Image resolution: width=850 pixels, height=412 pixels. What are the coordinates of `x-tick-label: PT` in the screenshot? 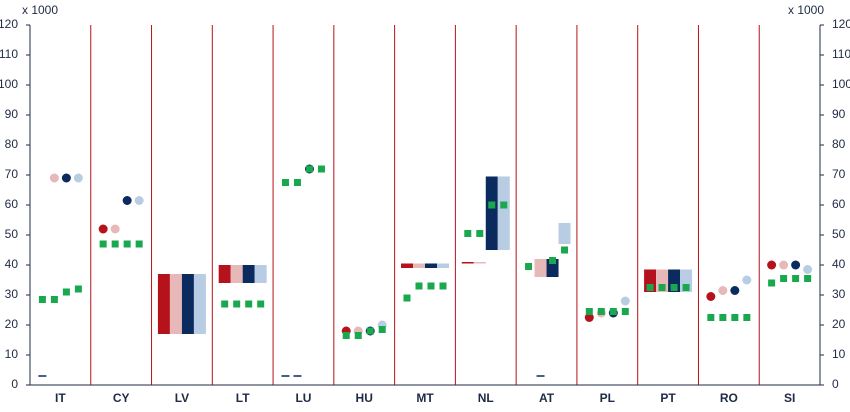 It's located at (668, 398).